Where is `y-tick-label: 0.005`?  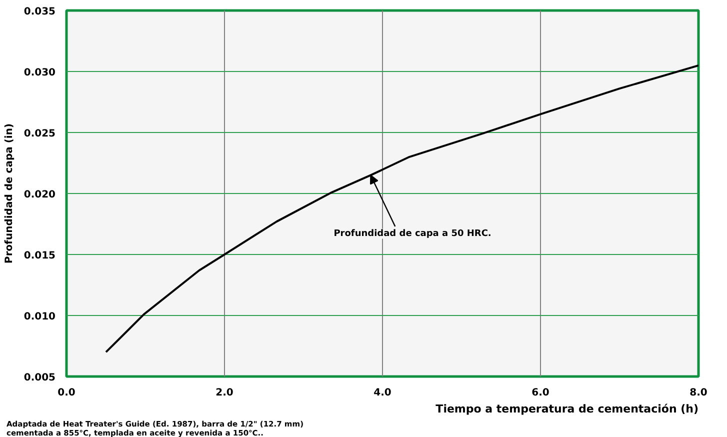 y-tick-label: 0.005 is located at coordinates (40, 378).